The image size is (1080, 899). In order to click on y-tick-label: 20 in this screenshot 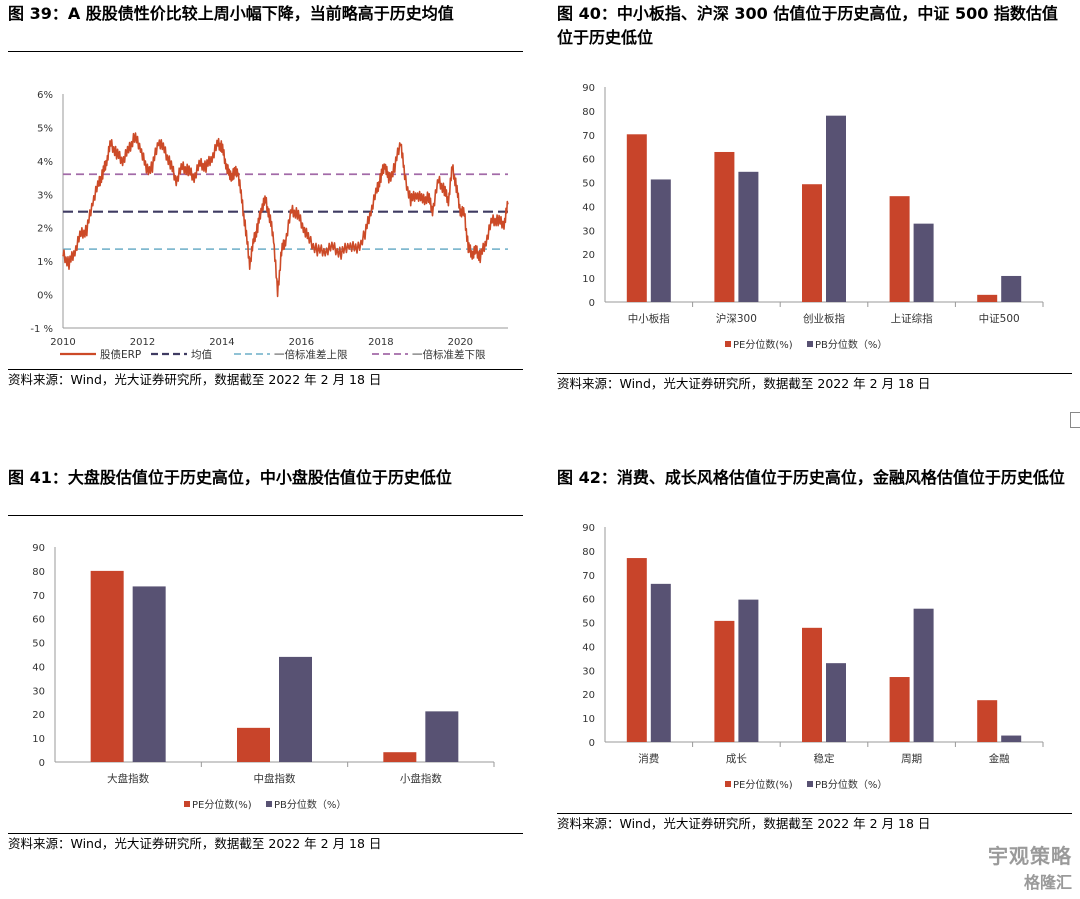, I will do `click(588, 695)`.